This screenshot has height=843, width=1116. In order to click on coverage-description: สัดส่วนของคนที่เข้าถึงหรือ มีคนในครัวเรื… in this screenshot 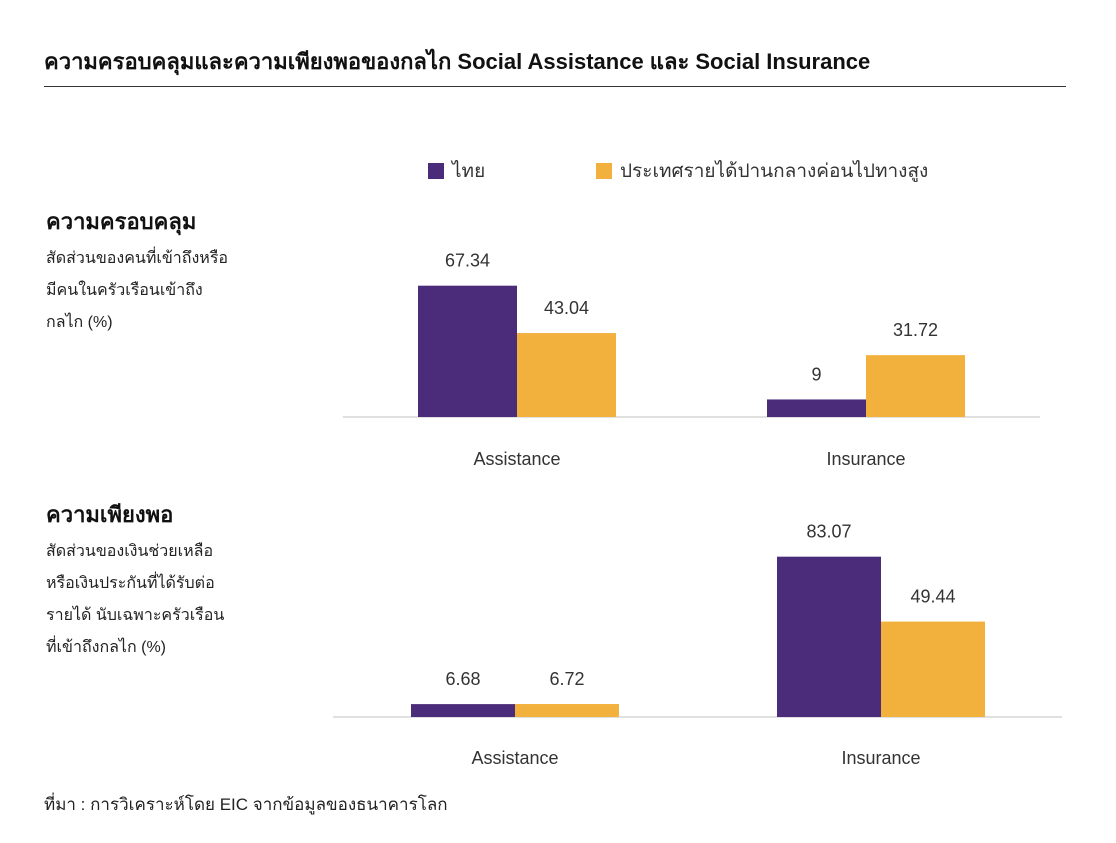, I will do `click(137, 290)`.